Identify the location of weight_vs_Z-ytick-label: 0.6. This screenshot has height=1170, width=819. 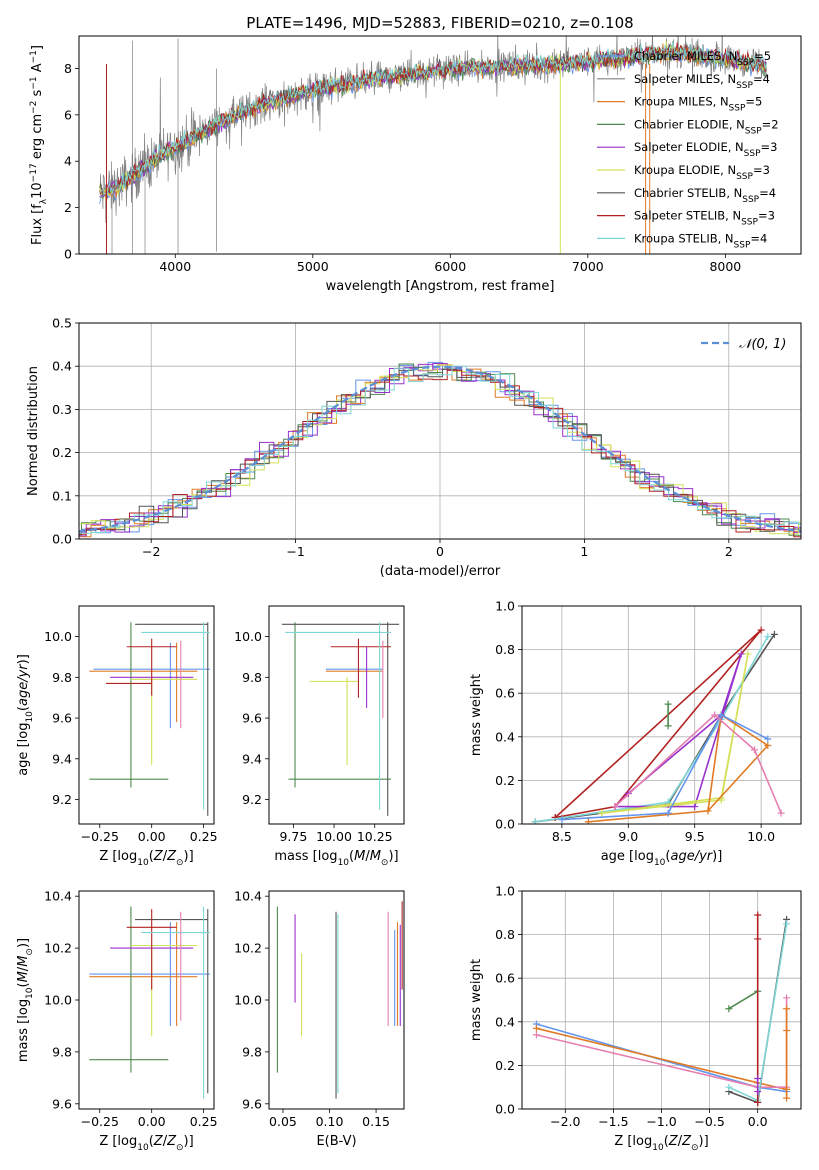
(505, 978).